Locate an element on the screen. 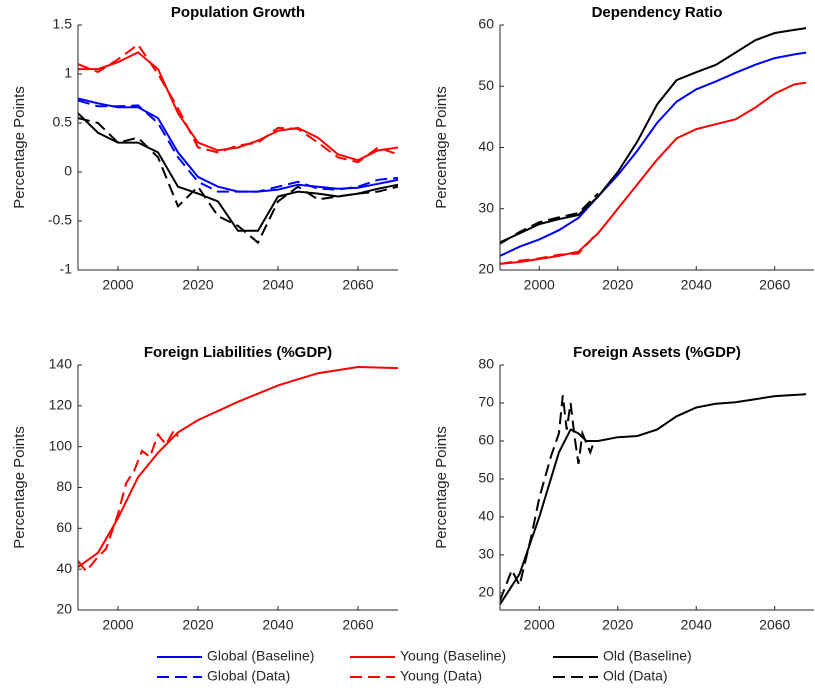  y-tick-label: 1 is located at coordinates (68, 73).